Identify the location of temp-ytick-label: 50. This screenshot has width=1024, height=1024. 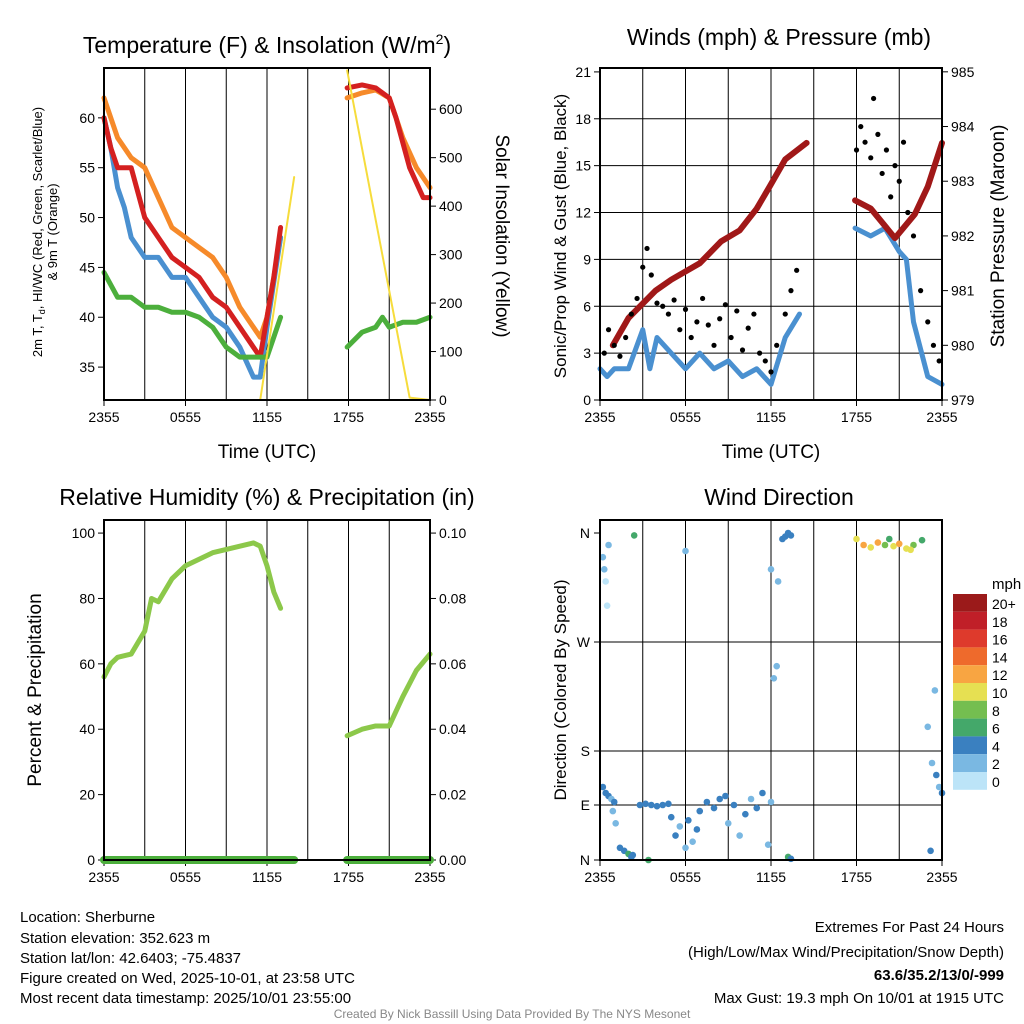
(87, 218).